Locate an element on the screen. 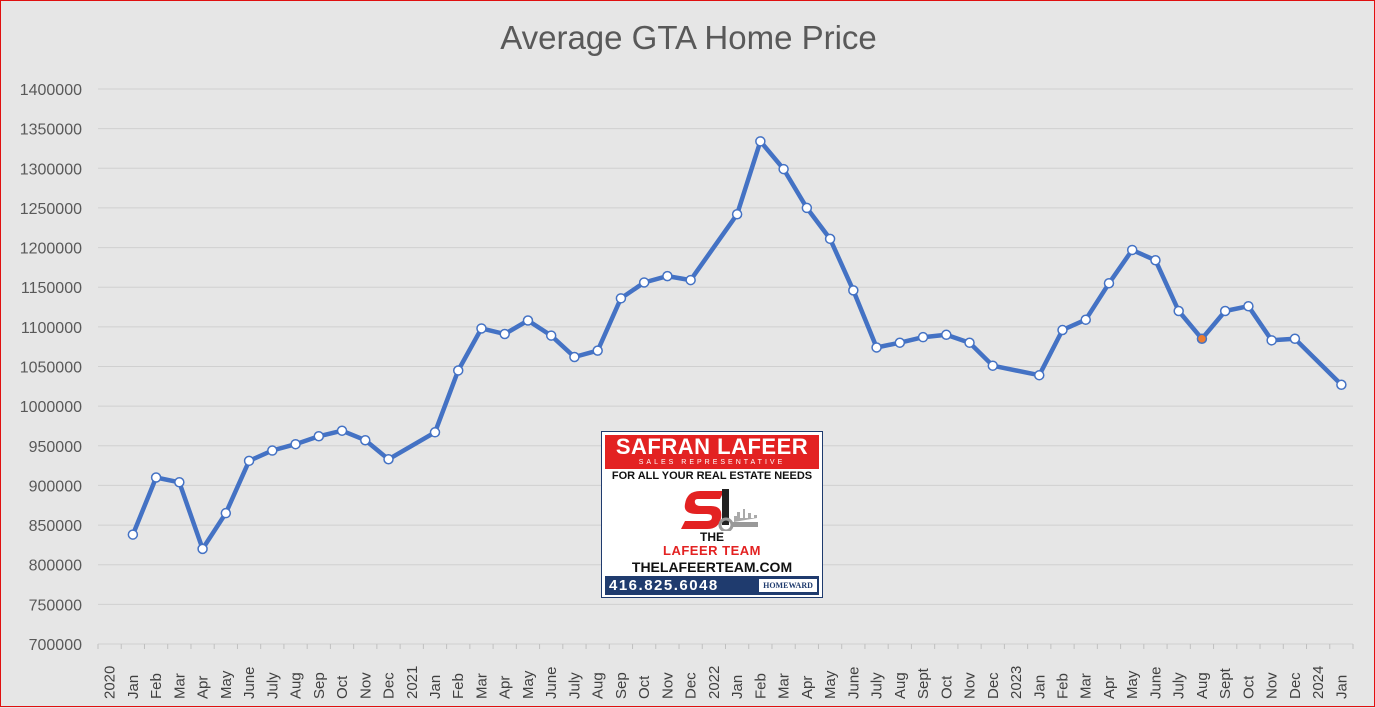 This screenshot has width=1375, height=708. y-tick-label: 1150000 is located at coordinates (51, 288).